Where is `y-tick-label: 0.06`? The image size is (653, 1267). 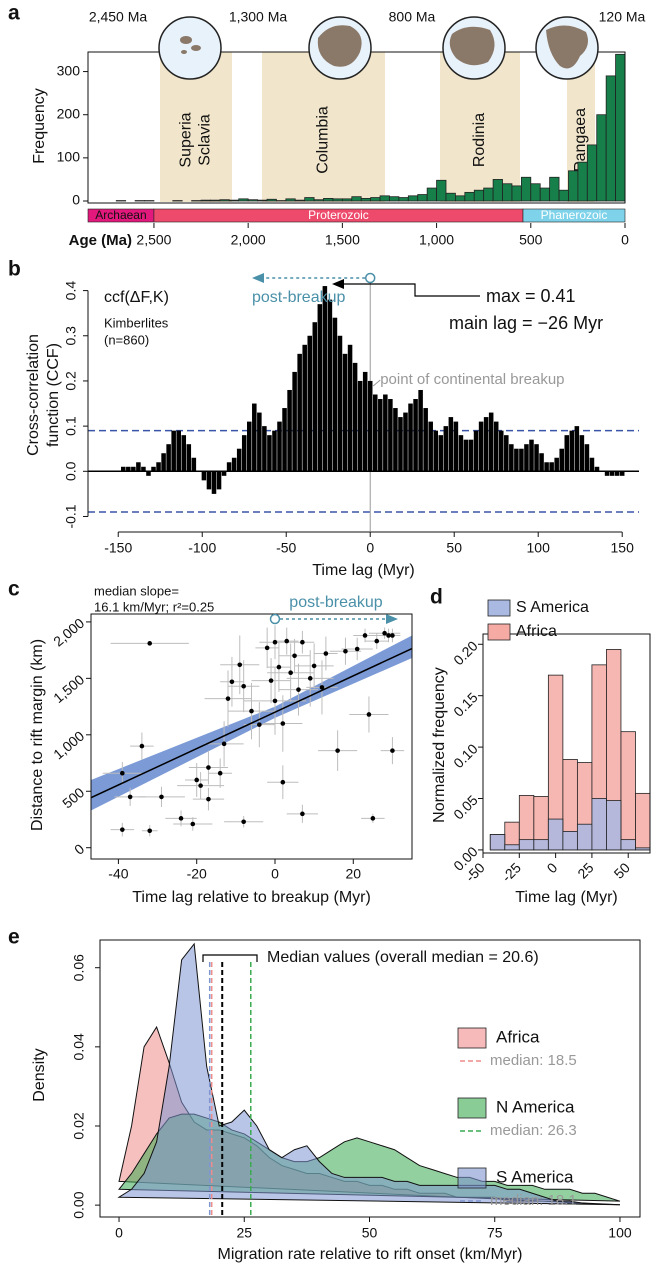
y-tick-label: 0.06 is located at coordinates (79, 967).